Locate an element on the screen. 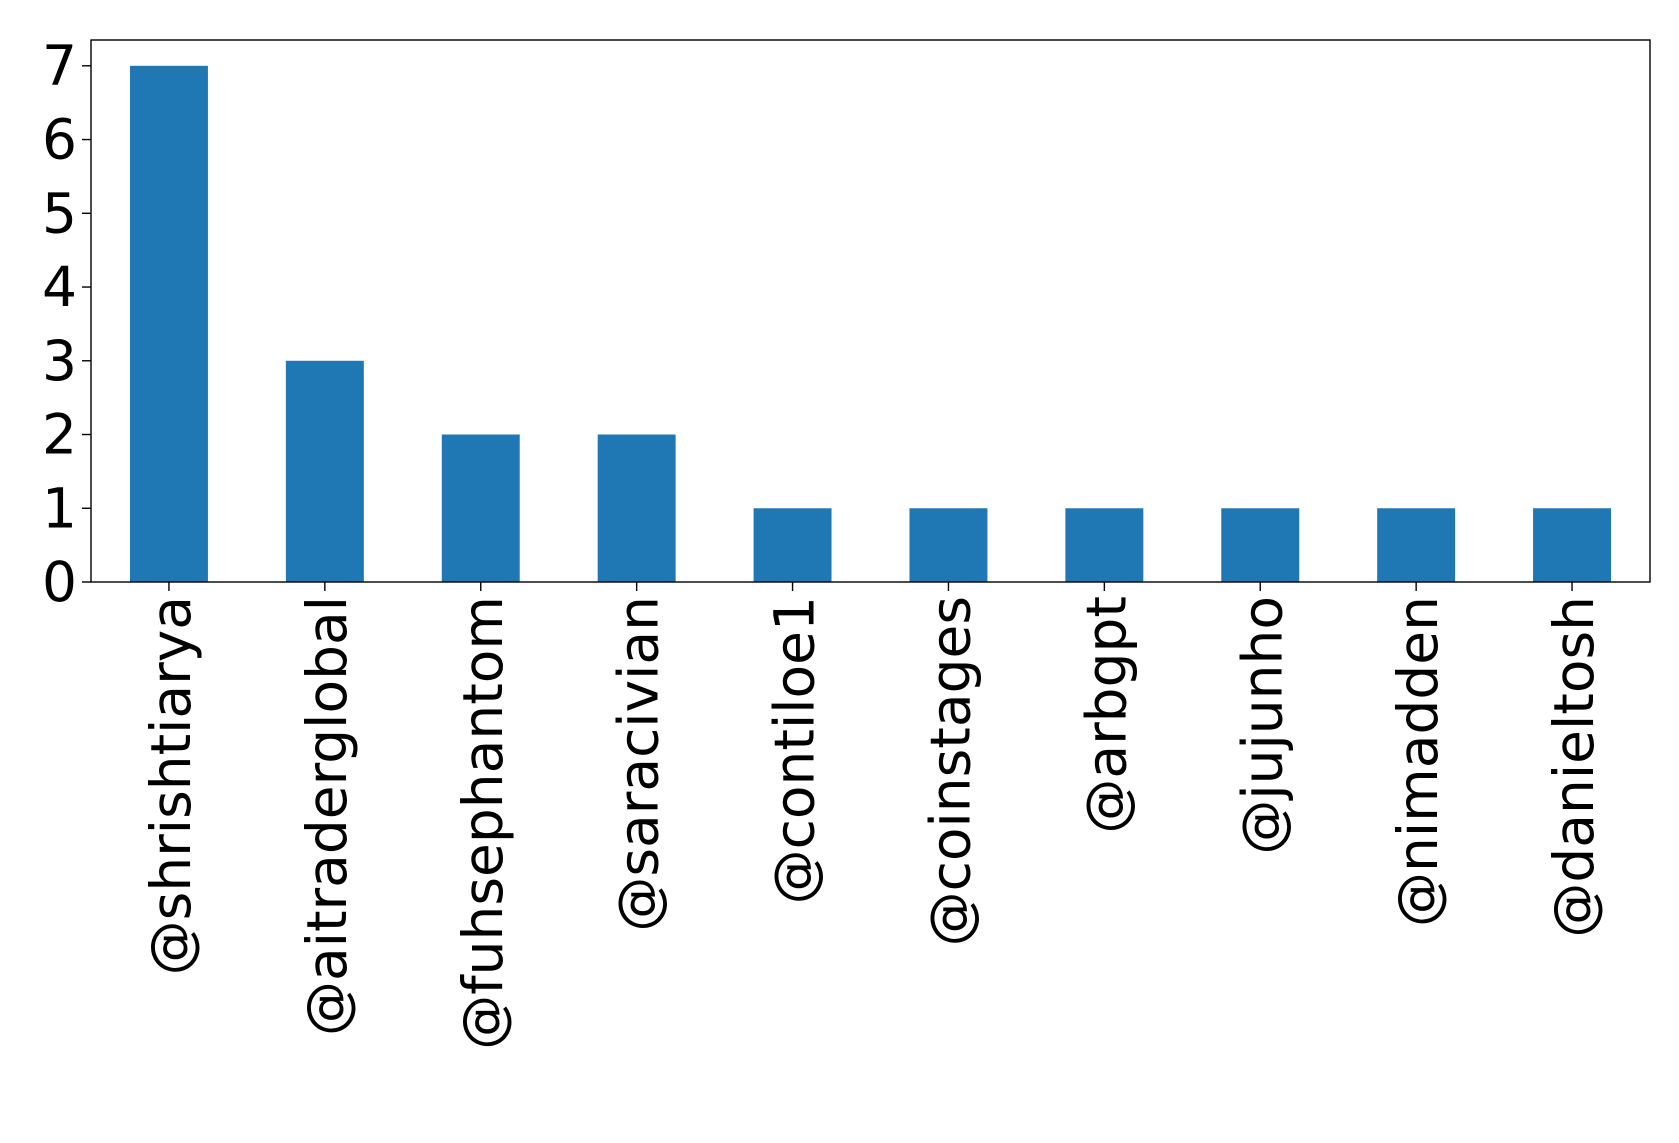  bar-contiloe1 is located at coordinates (792, 545).